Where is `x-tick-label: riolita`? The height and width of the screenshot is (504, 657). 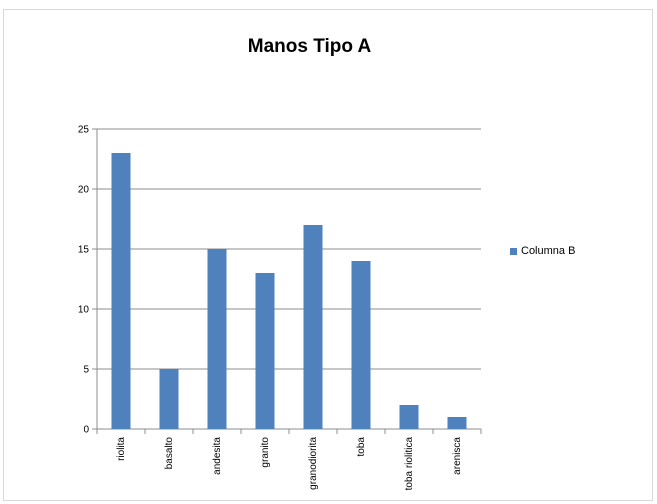 x-tick-label: riolita is located at coordinates (121, 449).